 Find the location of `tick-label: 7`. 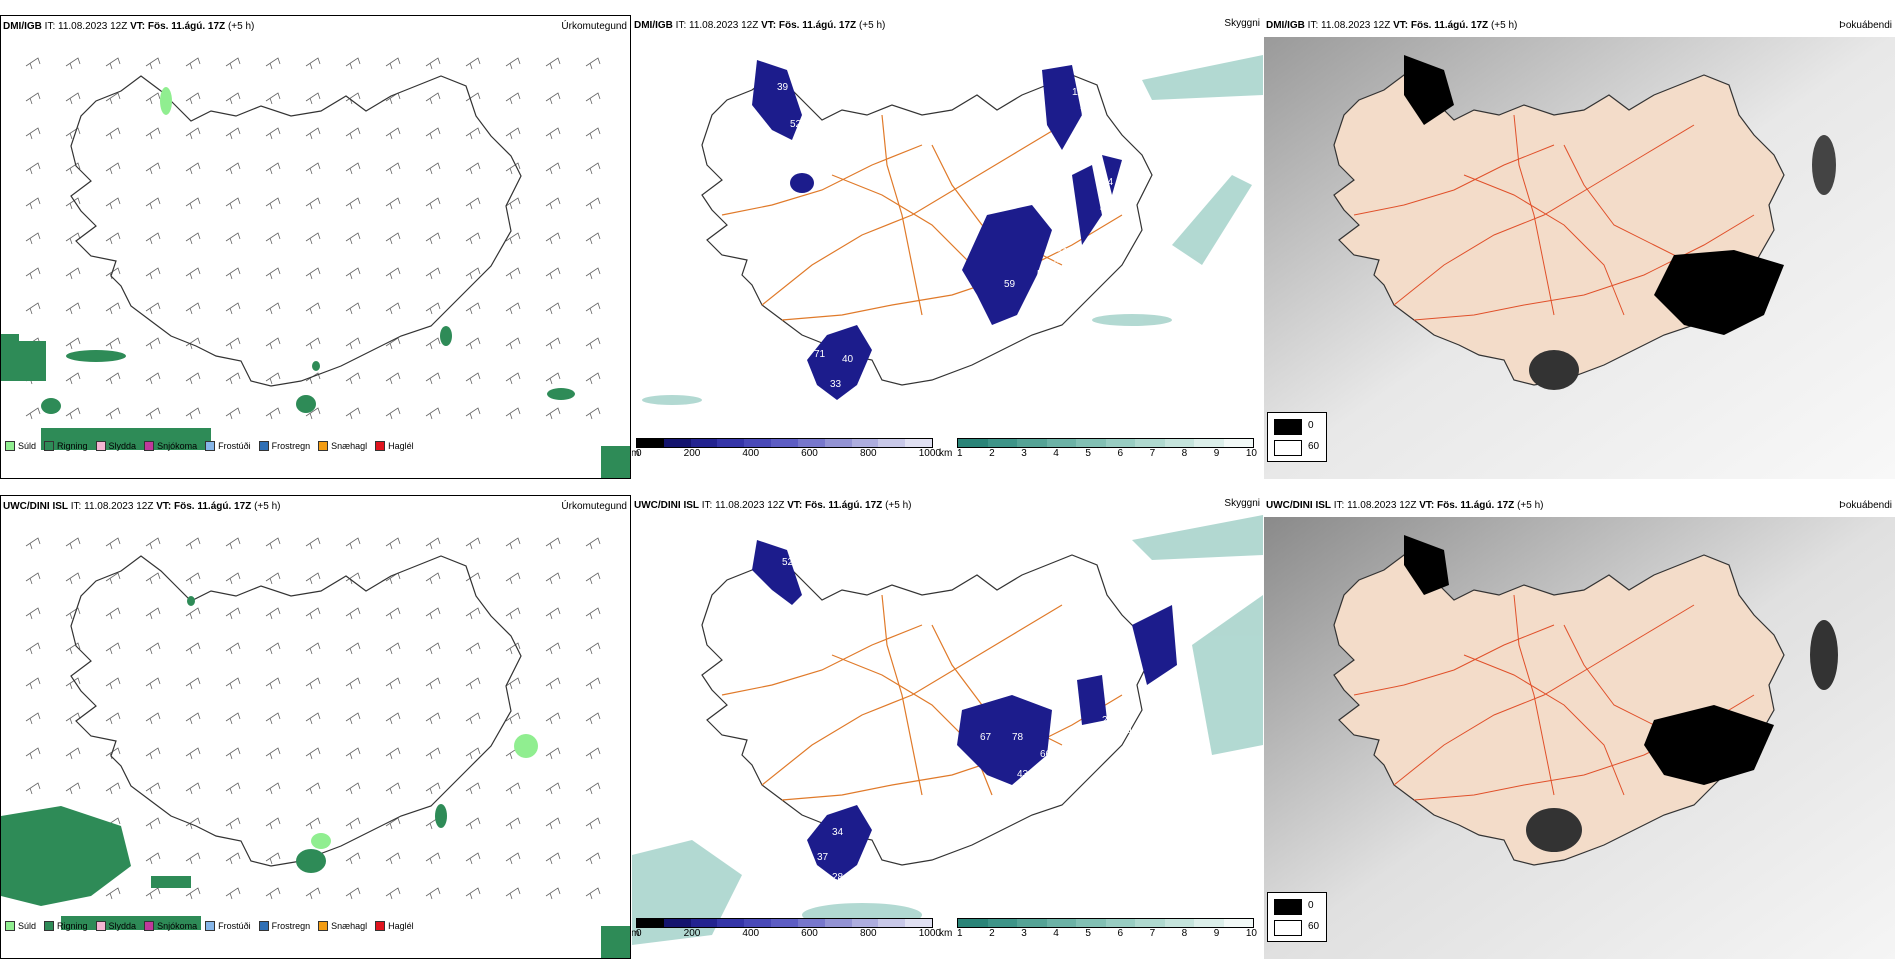

tick-label: 7 is located at coordinates (1152, 933).